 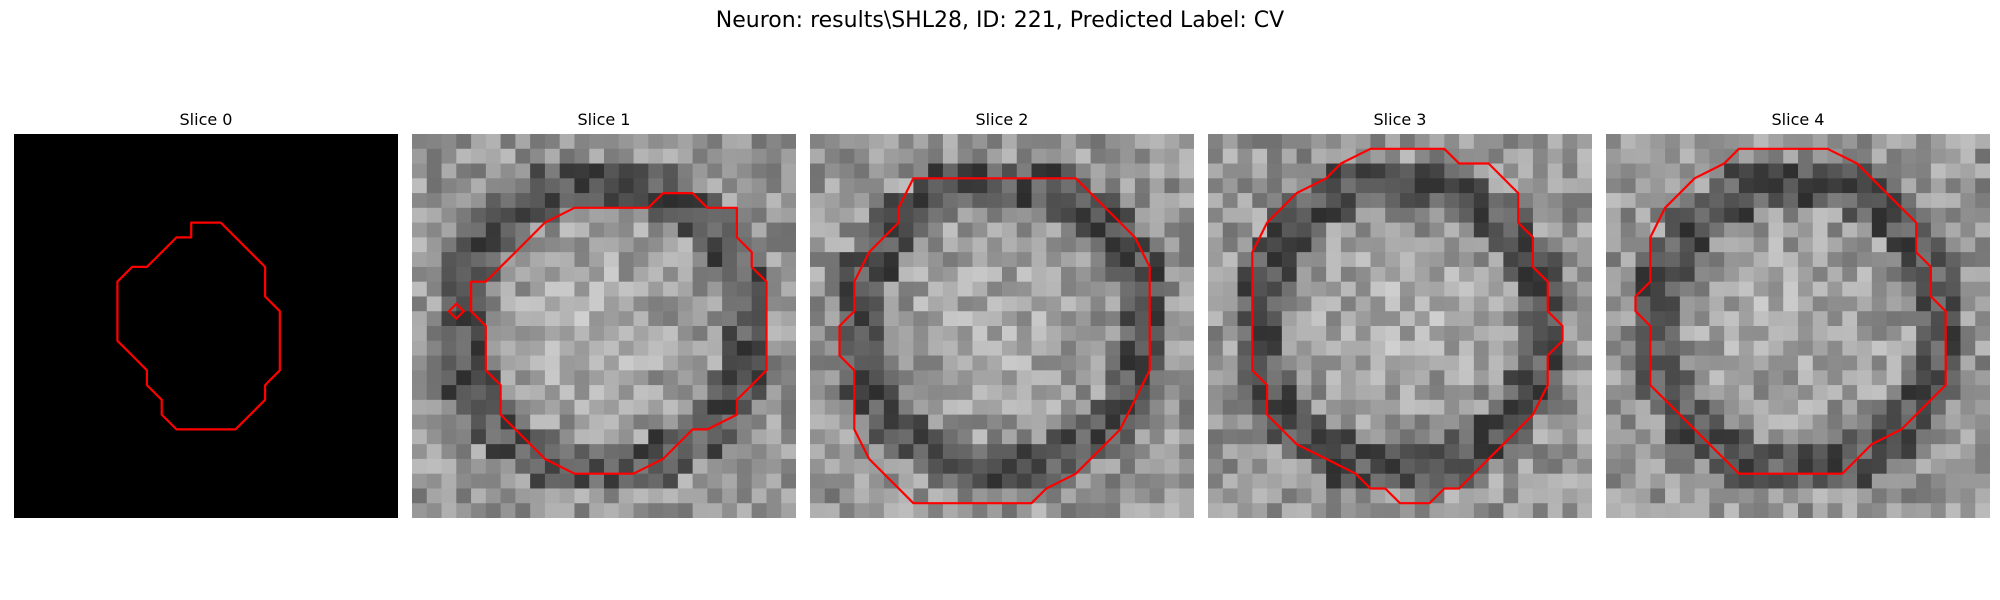 I want to click on slice-3-canvas, so click(x=1400, y=326).